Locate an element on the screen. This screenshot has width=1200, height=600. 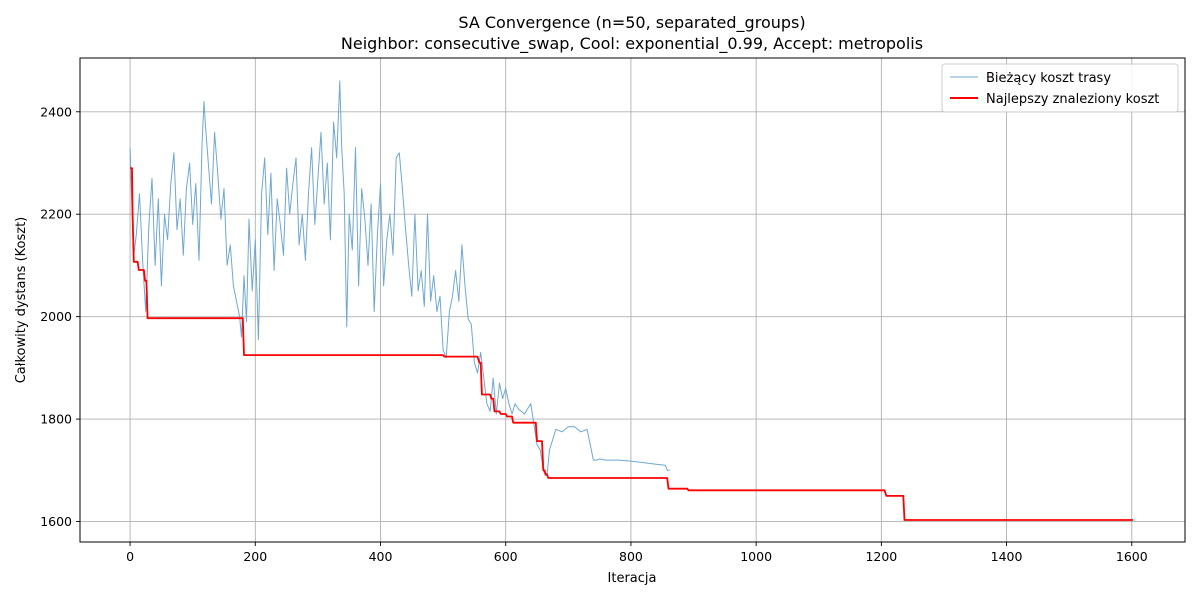
x-tick-label: 200 is located at coordinates (255, 556).